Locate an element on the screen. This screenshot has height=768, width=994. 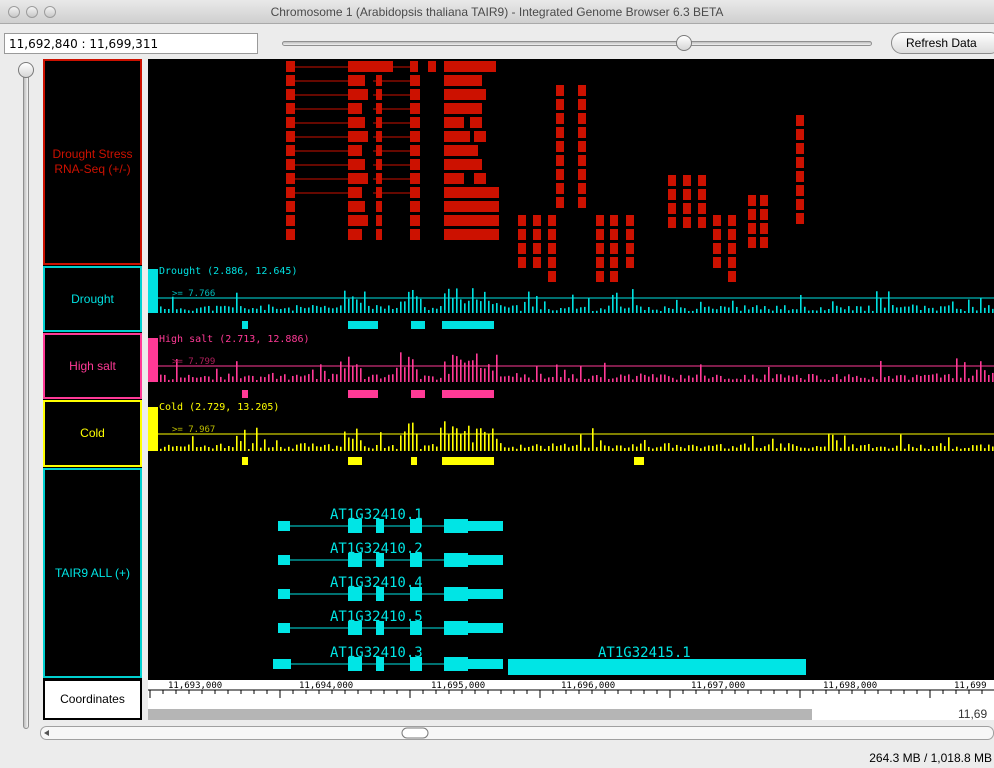
gene-label-at1g32415-1: AT1G32415.1 is located at coordinates (644, 653).